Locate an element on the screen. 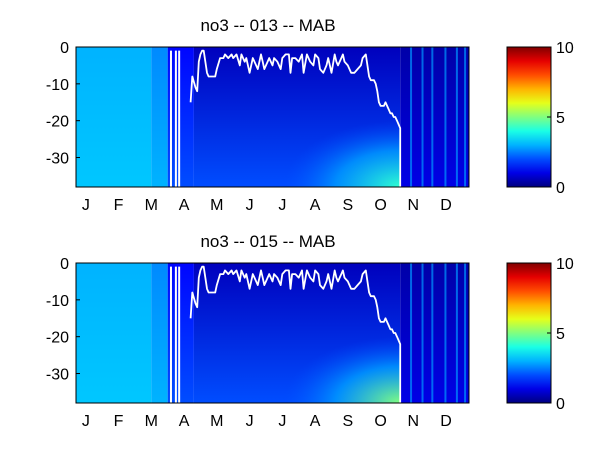 The image size is (600, 450). chart-title: no3 -- 013 -- MAB is located at coordinates (267, 25).